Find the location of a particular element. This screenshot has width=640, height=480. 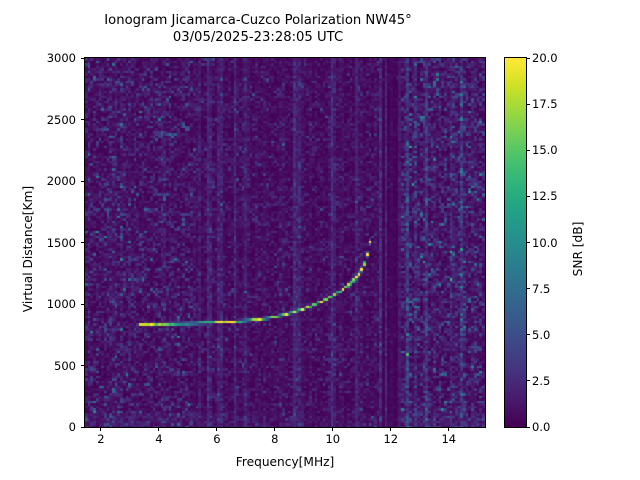

colorbar-tick-label-7p5: 7.5 is located at coordinates (541, 288).